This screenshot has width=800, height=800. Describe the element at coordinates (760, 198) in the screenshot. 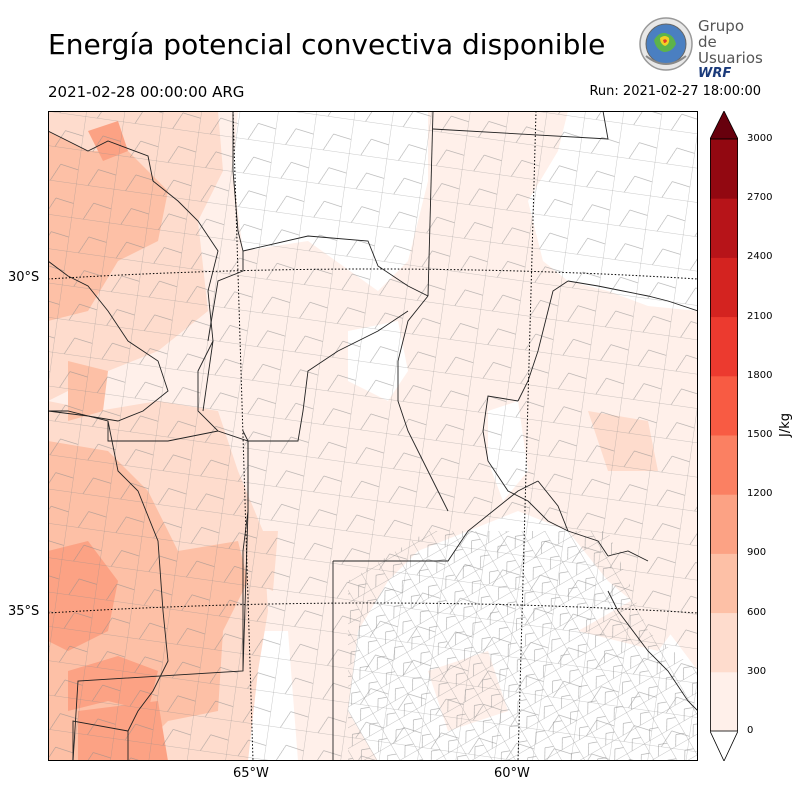

I see `colorbar-tick-label: 2700` at that location.